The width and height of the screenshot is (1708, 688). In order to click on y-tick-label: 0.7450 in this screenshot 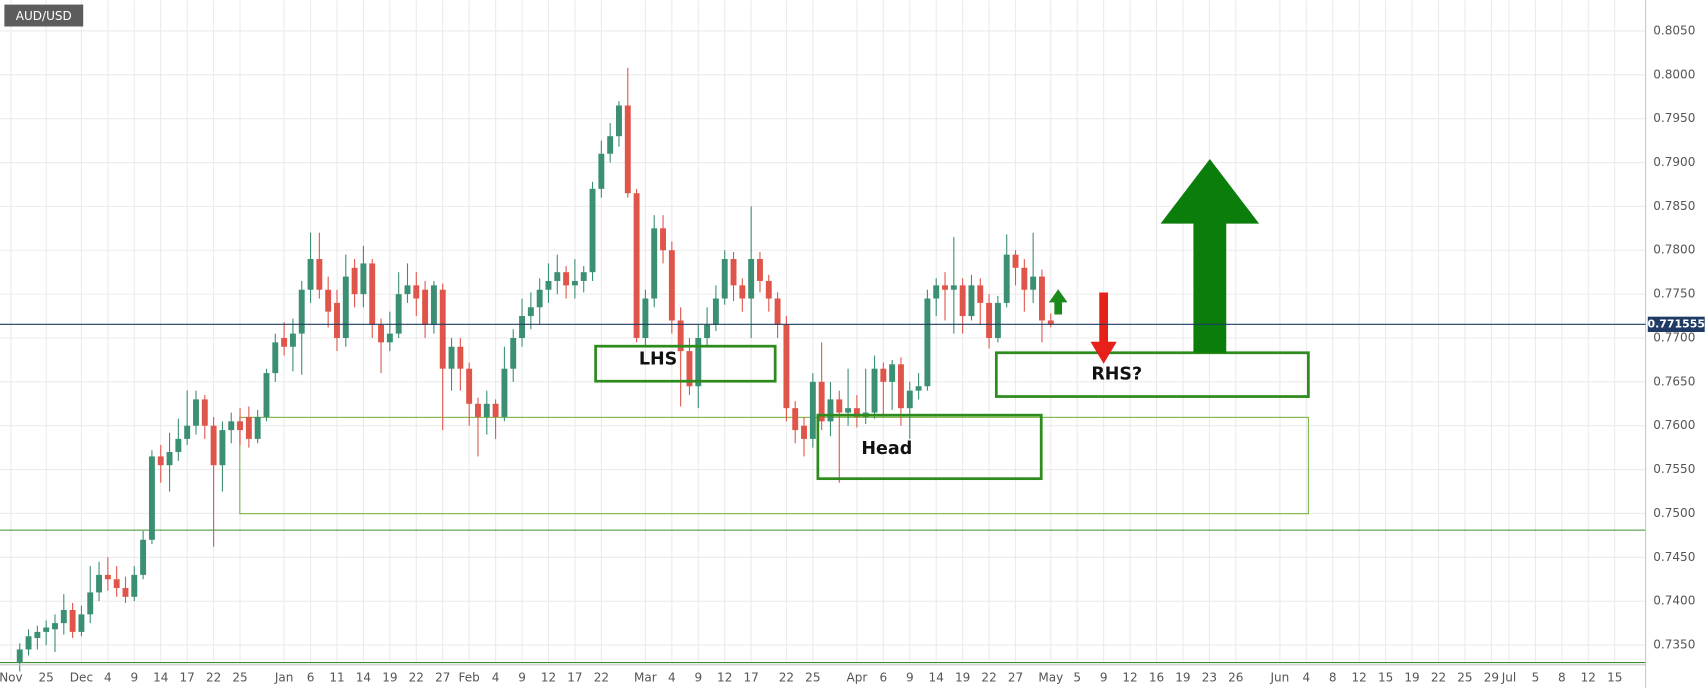, I will do `click(1674, 557)`.